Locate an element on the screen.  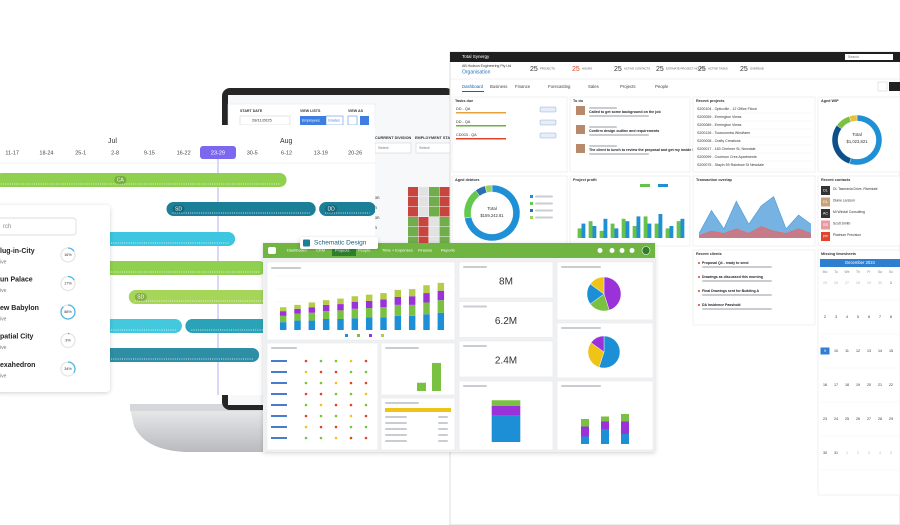
panel-title: Aged debtors is located at coordinates (467, 180).